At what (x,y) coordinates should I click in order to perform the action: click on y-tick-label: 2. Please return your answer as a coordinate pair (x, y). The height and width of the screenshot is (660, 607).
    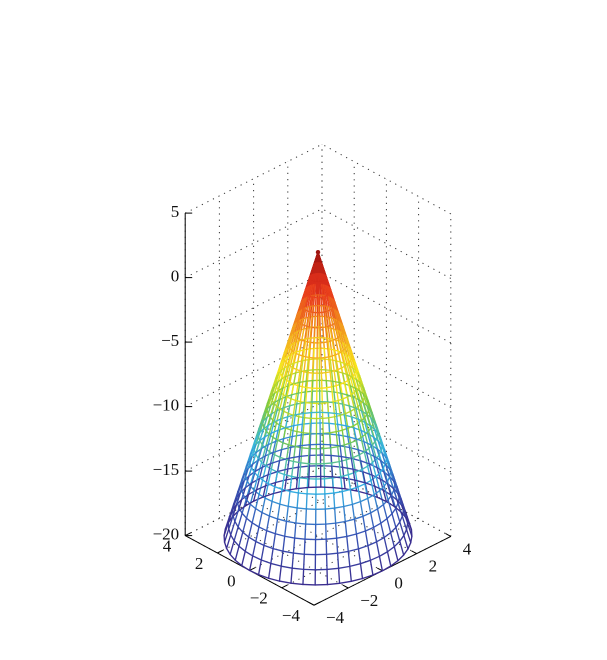
    Looking at the image, I should click on (199, 563).